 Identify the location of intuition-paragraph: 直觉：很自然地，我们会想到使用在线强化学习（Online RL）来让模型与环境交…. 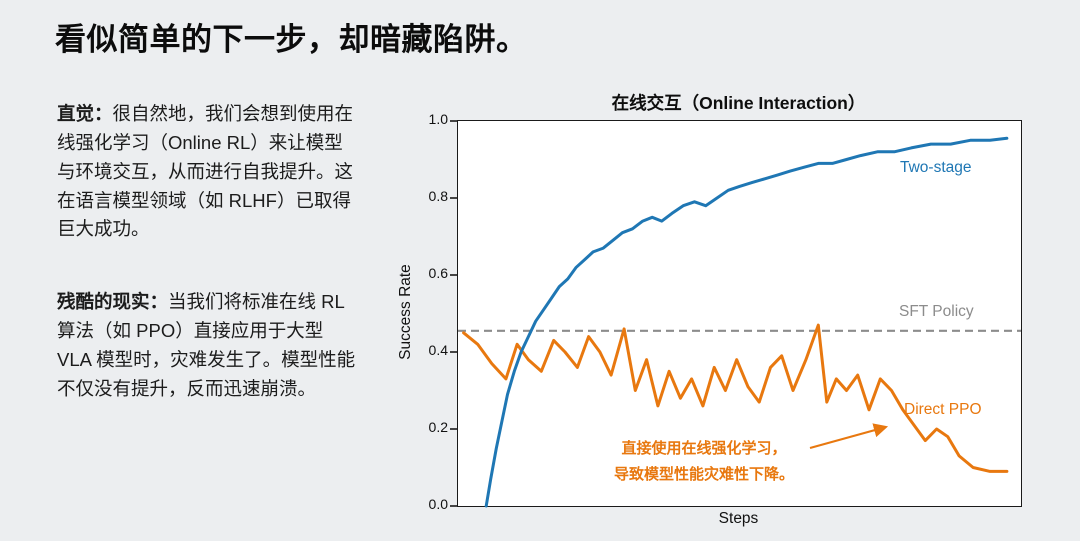
(208, 172).